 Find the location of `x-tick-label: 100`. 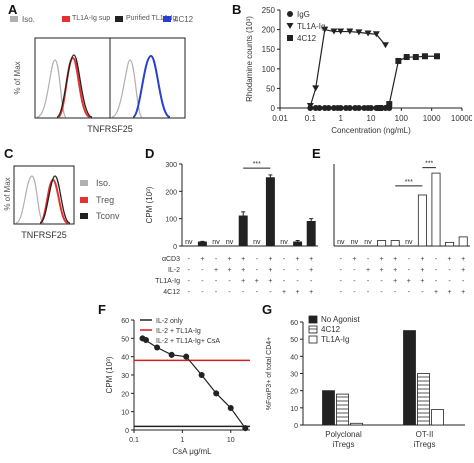

x-tick-label: 100 is located at coordinates (402, 118).